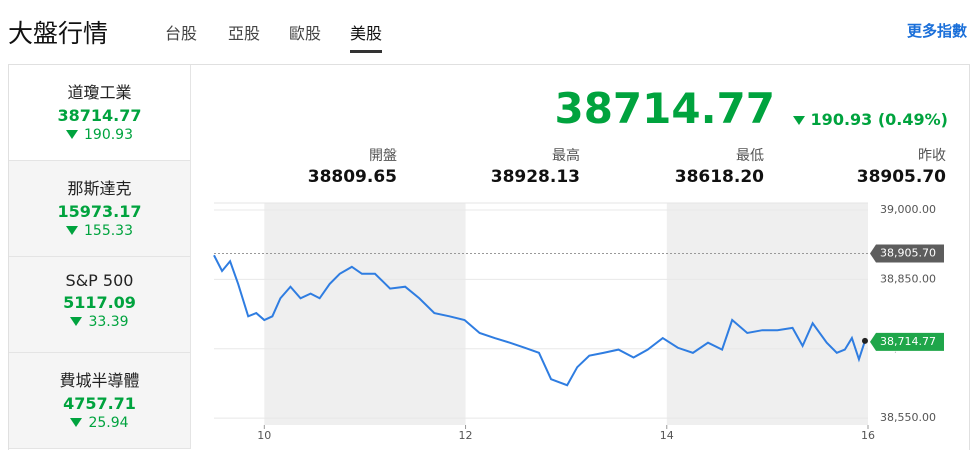 The height and width of the screenshot is (450, 975). I want to click on stat-label: 昨收, so click(932, 156).